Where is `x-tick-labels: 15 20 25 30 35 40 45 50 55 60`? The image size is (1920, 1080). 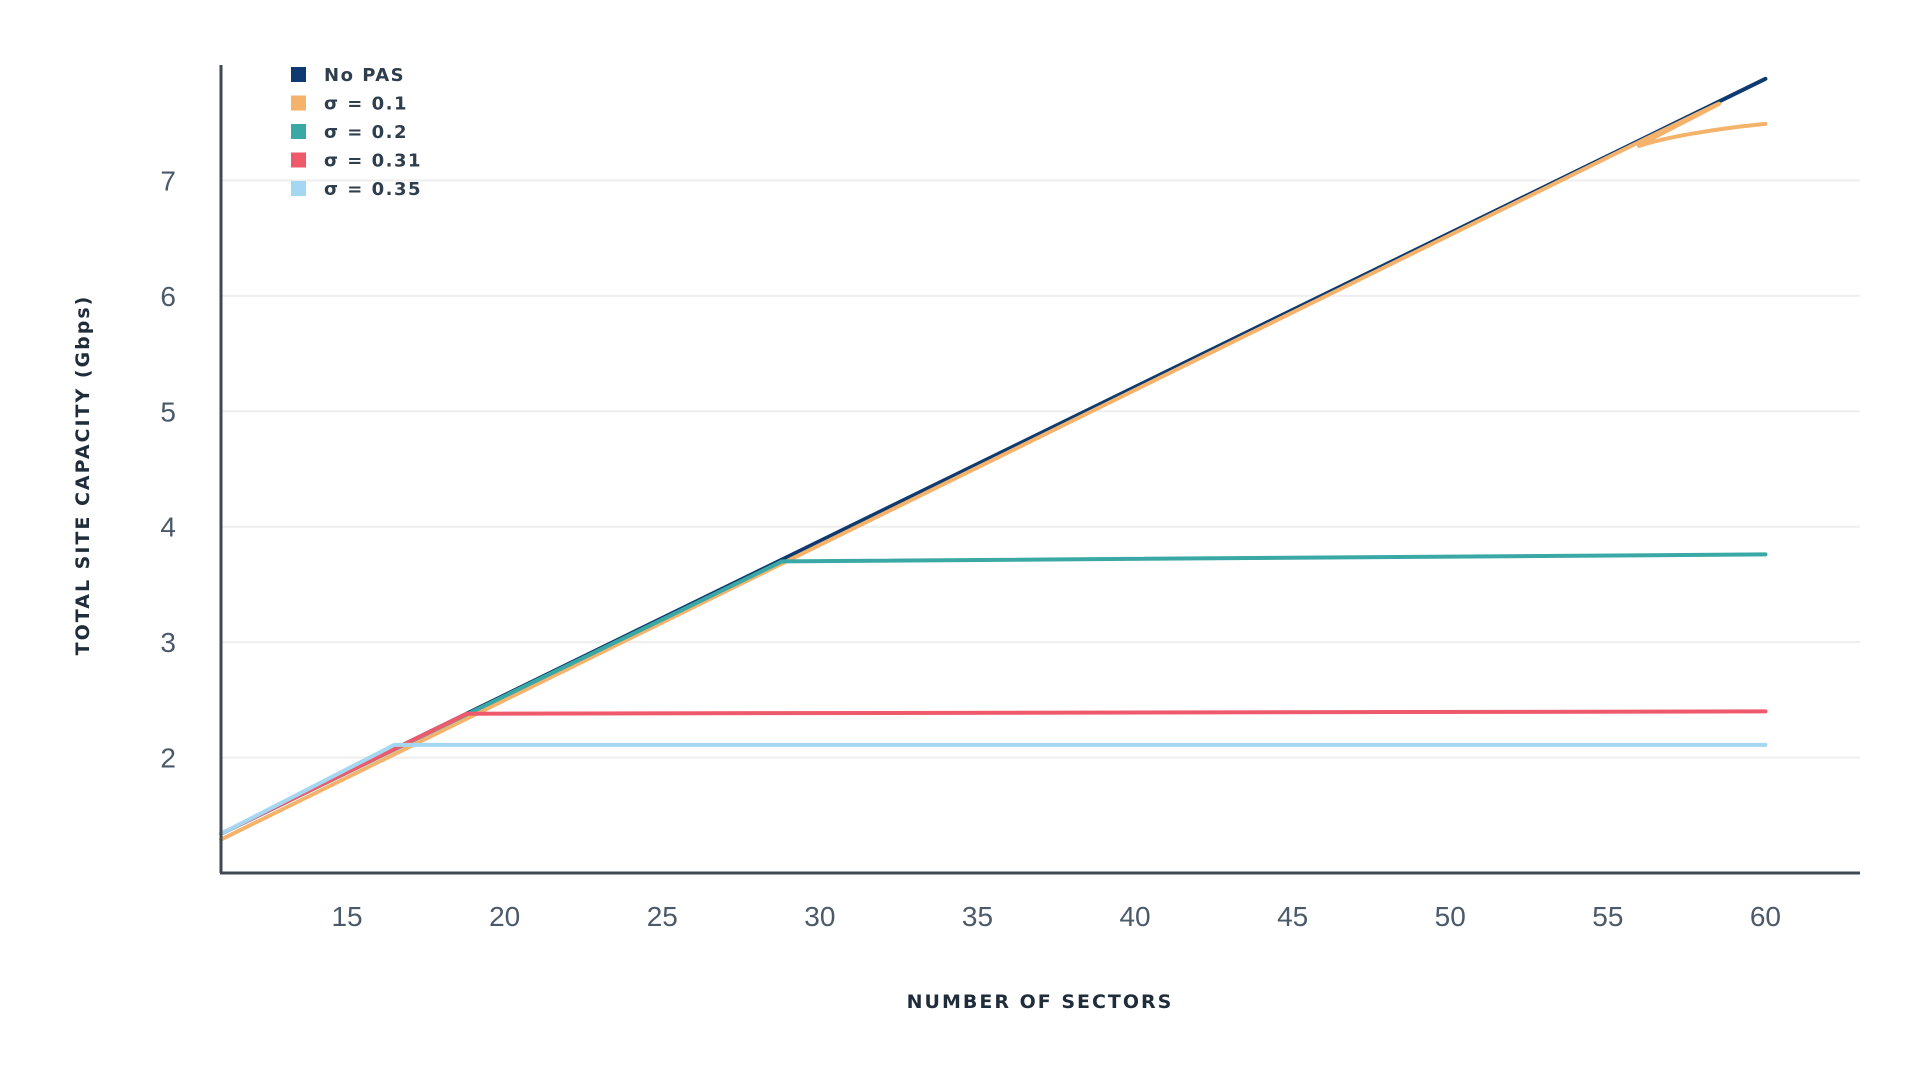 x-tick-labels: 15 20 25 30 35 40 45 50 55 60 is located at coordinates (1056, 916).